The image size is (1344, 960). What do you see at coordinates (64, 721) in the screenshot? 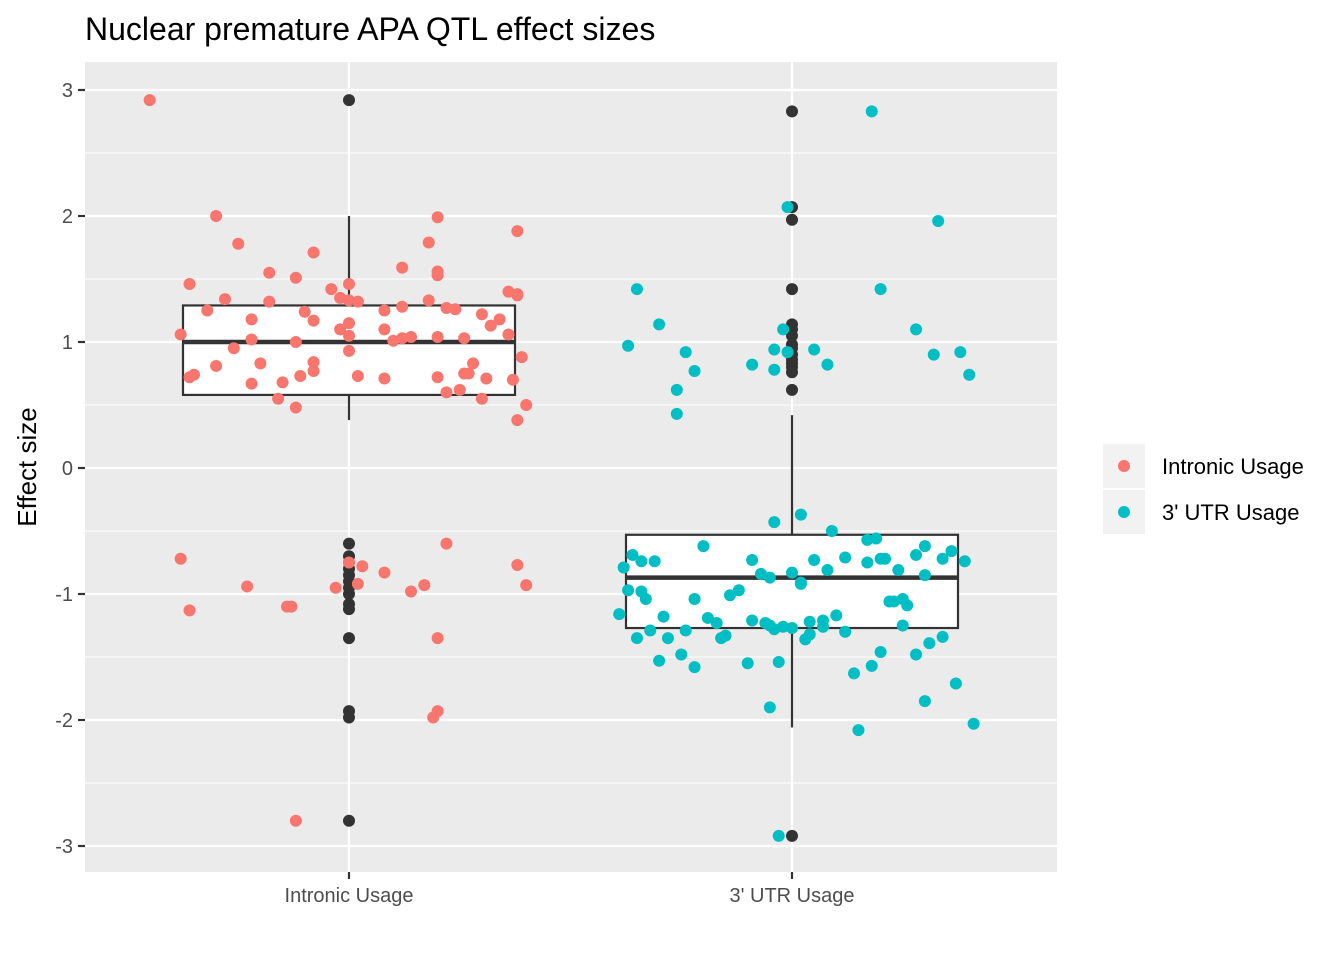
I see `y-tick-label: -2` at bounding box center [64, 721].